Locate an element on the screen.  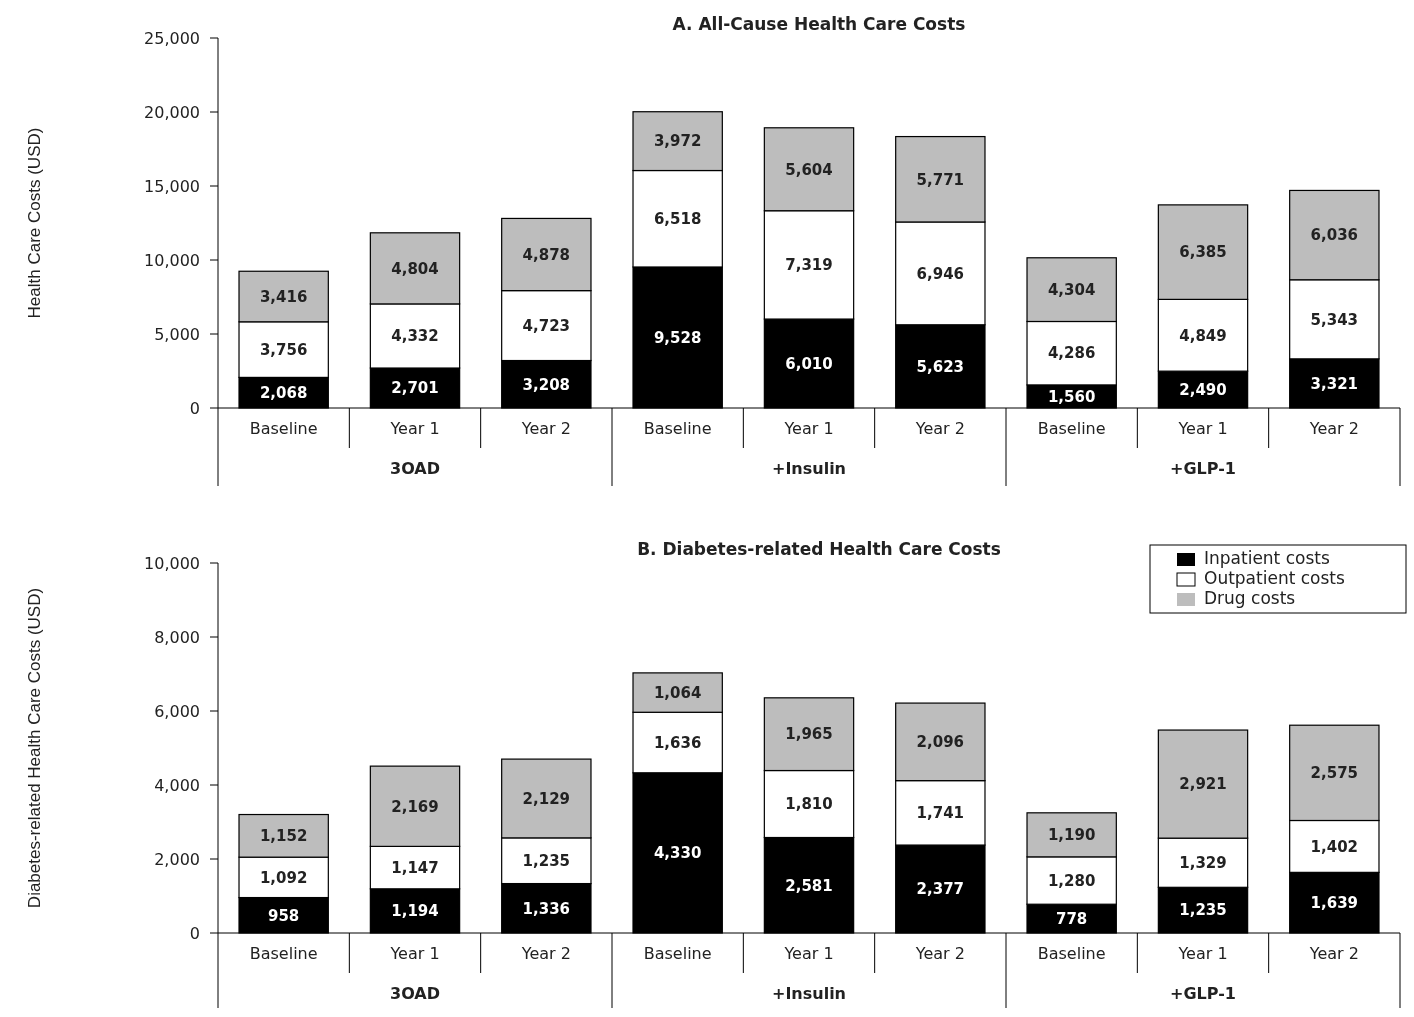
data-label: 2,581 is located at coordinates (809, 885).